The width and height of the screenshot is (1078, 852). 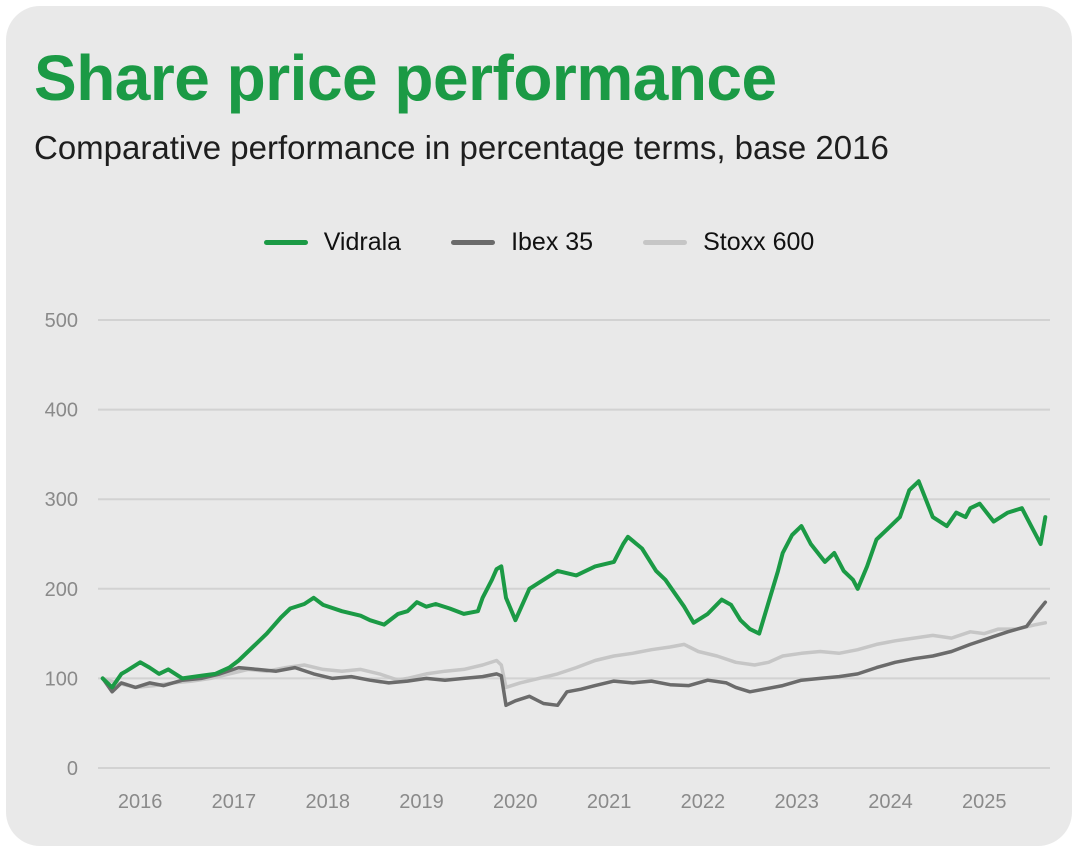 What do you see at coordinates (61, 590) in the screenshot?
I see `y-tick-label-200: 200` at bounding box center [61, 590].